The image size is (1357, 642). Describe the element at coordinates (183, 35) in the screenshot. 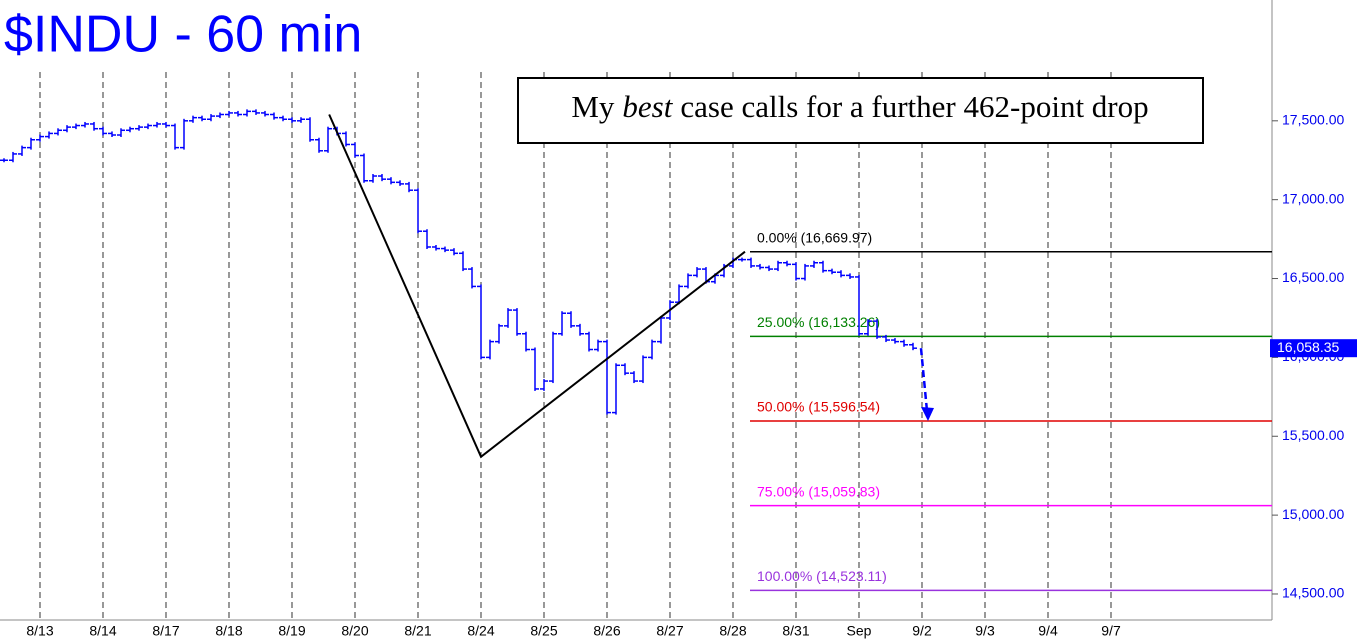

I see `chart-title: $INDU - 60 min` at that location.